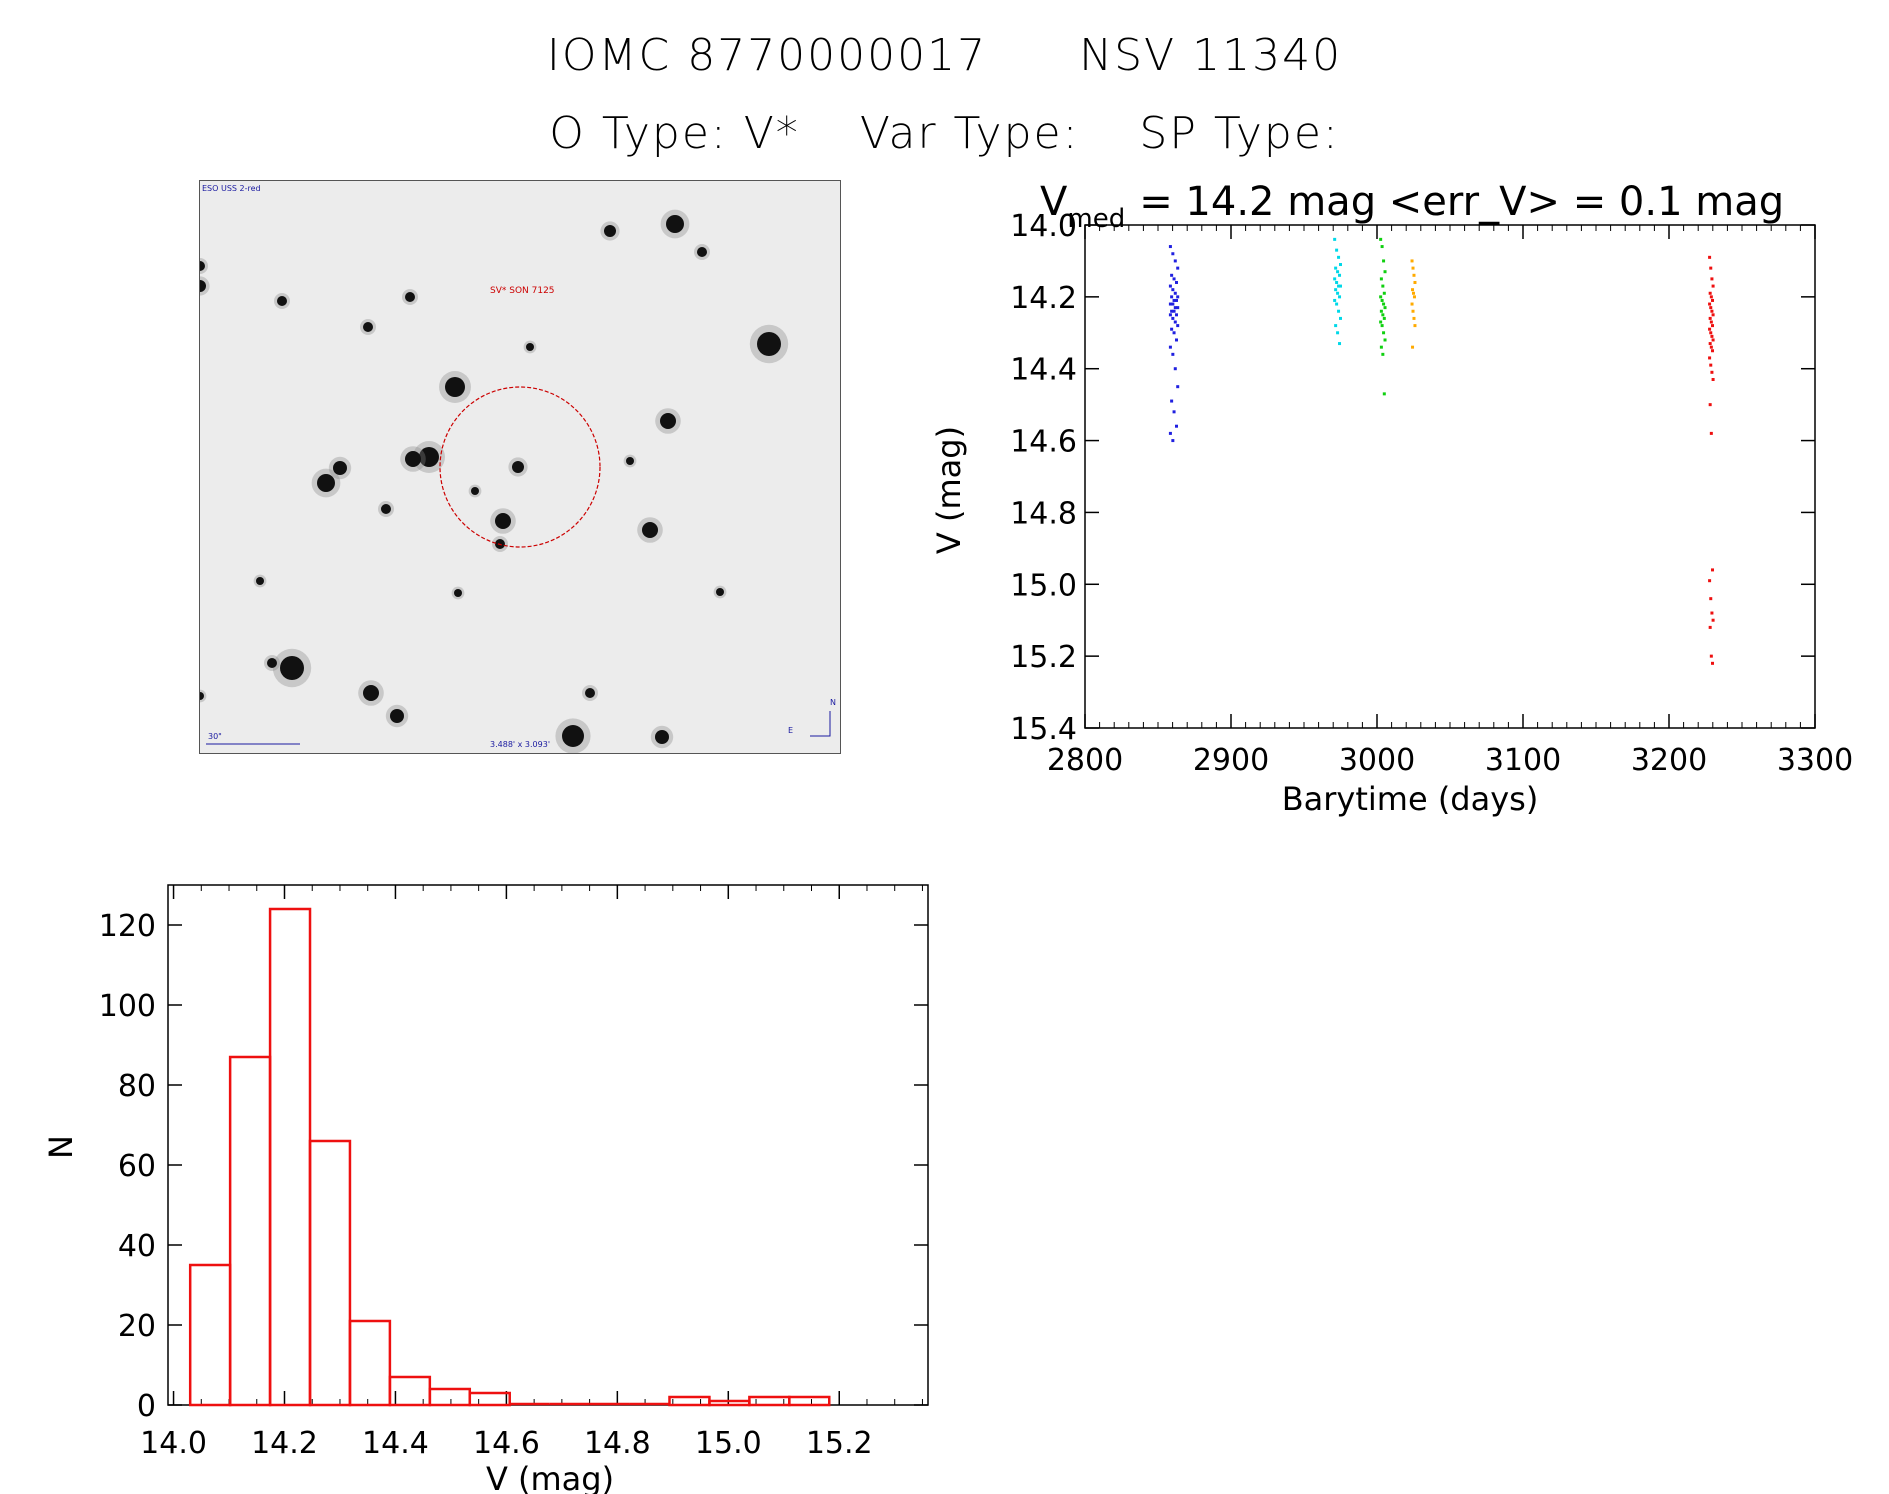  I want to click on y-tick-label: 14.4, so click(1043, 370).